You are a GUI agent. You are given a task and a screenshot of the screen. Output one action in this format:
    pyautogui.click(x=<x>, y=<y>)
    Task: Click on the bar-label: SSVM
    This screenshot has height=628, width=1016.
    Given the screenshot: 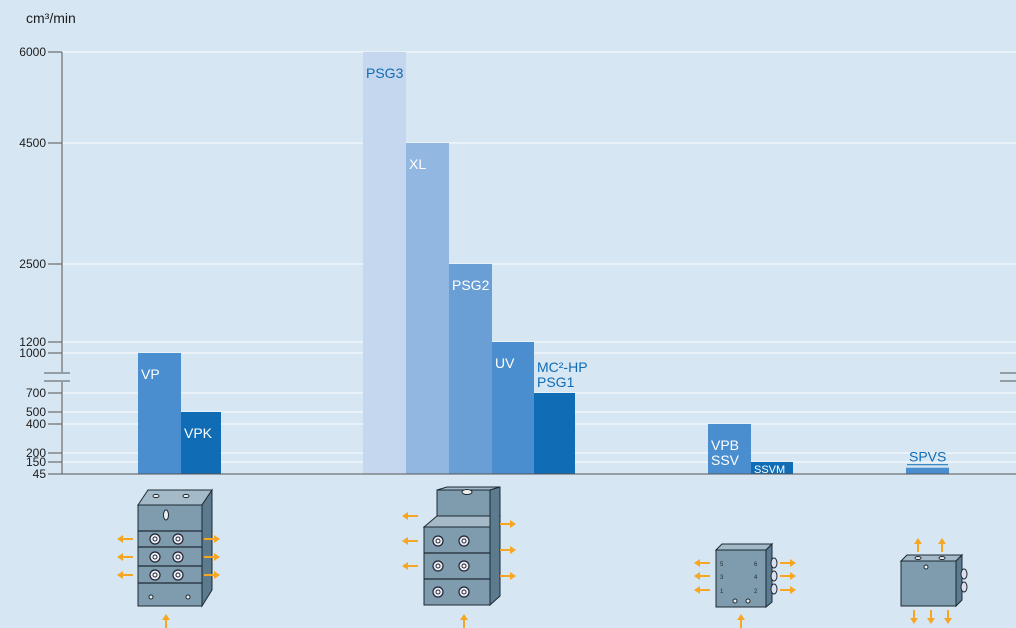 What is the action you would take?
    pyautogui.click(x=769, y=470)
    